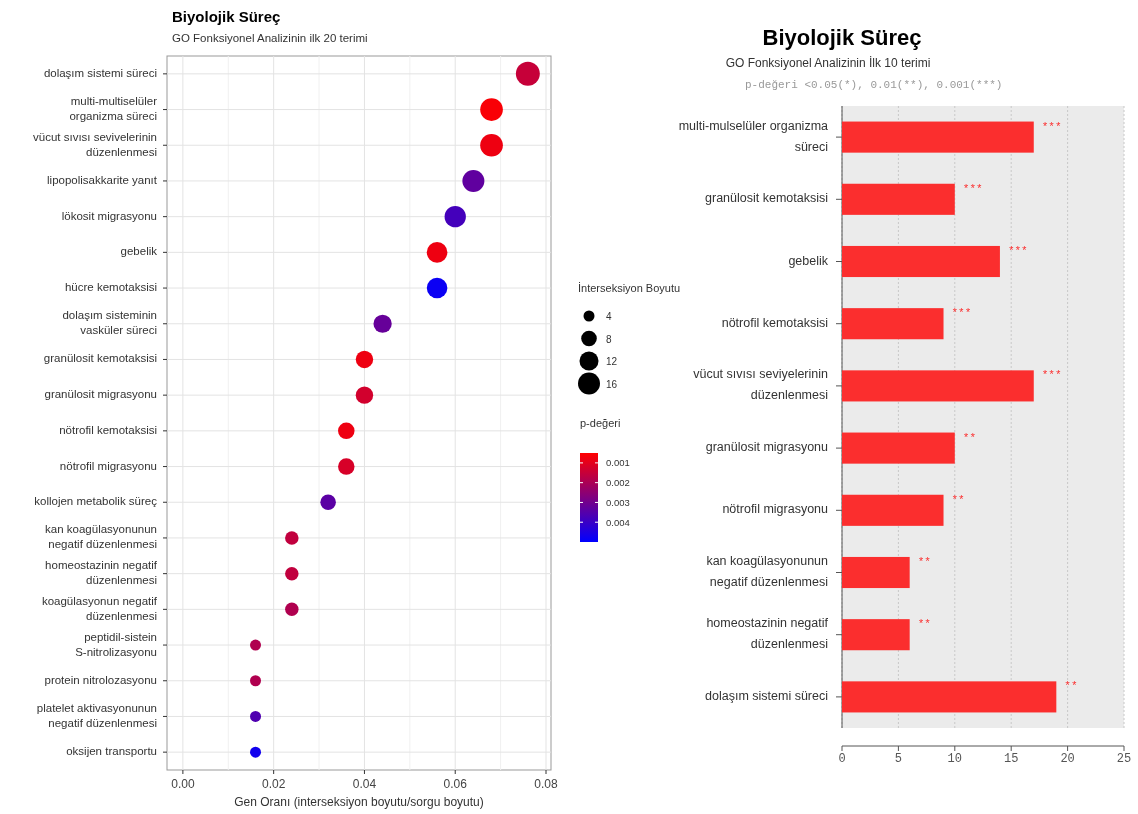 The width and height of the screenshot is (1138, 814). What do you see at coordinates (102, 179) in the screenshot?
I see `y-tick-label: lipopolisakkarite yanıt` at bounding box center [102, 179].